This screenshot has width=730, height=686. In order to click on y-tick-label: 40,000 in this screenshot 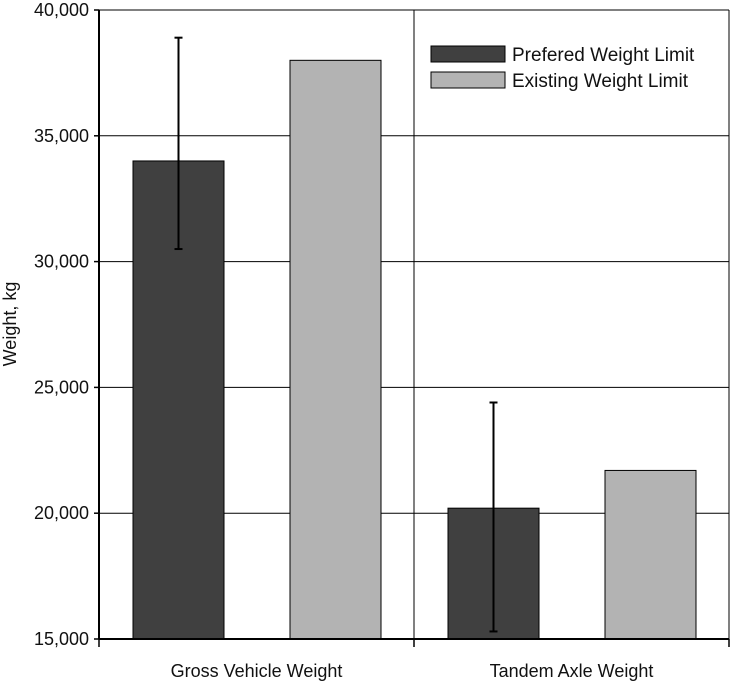, I will do `click(61, 10)`.